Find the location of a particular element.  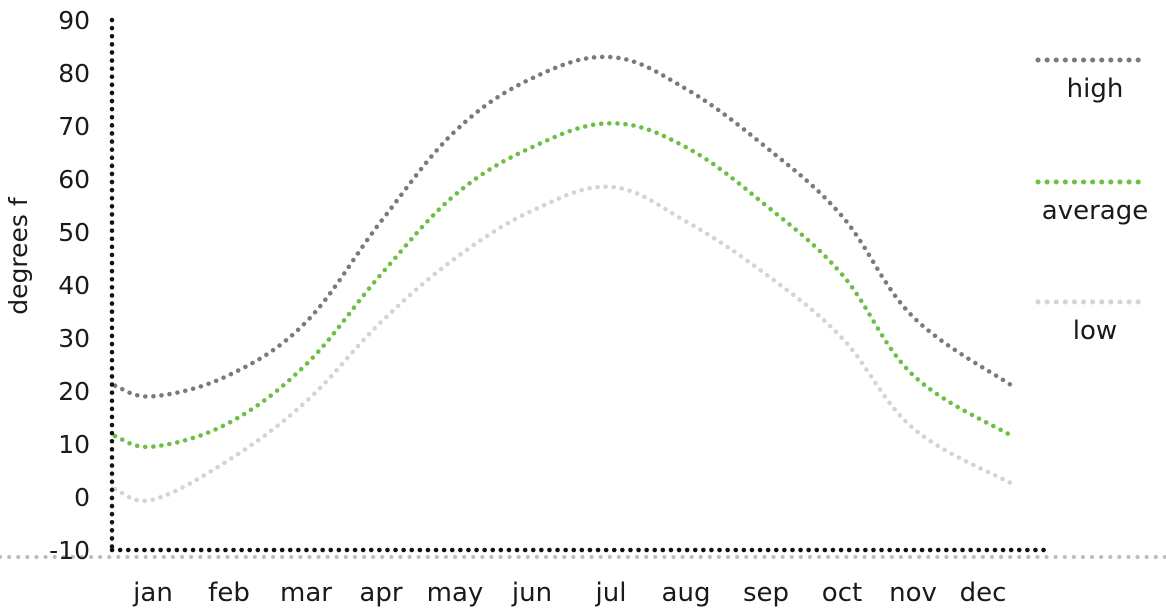

legend: high average low is located at coordinates (1091, 201).